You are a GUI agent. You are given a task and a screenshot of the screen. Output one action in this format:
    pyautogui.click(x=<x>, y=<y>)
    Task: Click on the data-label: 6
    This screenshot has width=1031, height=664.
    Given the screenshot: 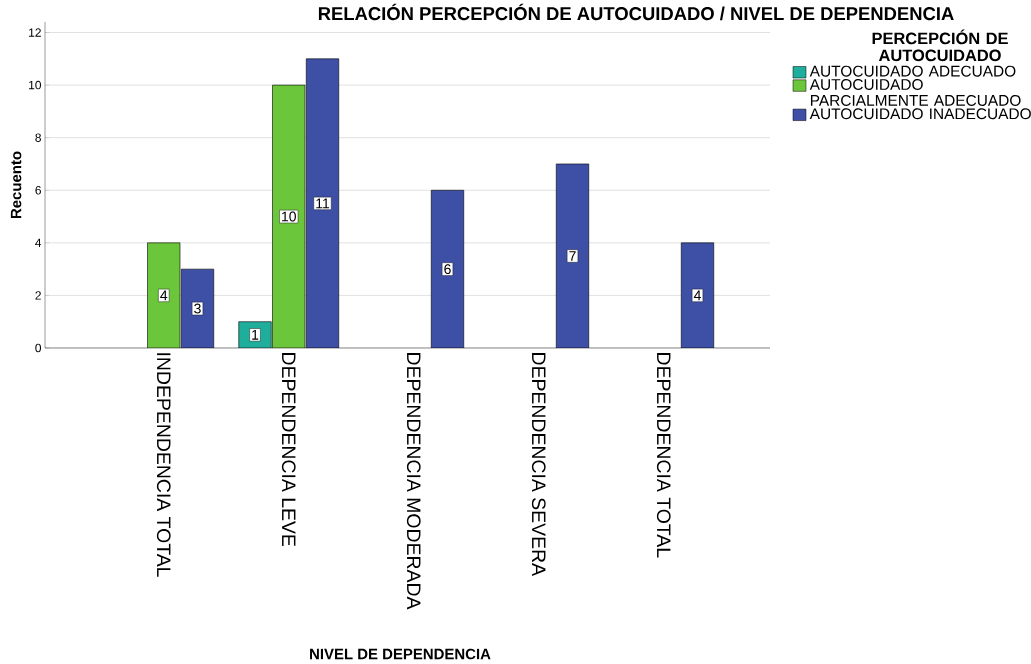 What is the action you would take?
    pyautogui.click(x=447, y=269)
    